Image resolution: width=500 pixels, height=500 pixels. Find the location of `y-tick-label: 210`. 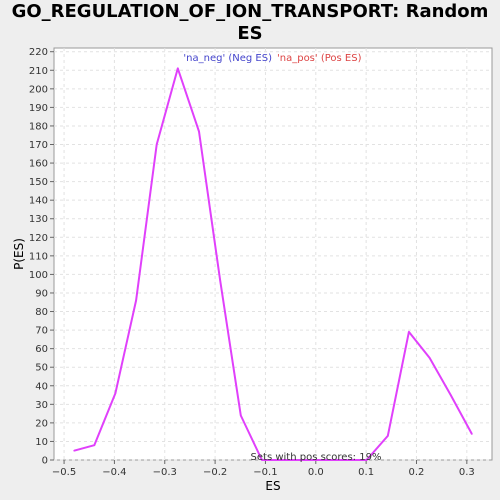

y-tick-label: 210 is located at coordinates (38, 71).